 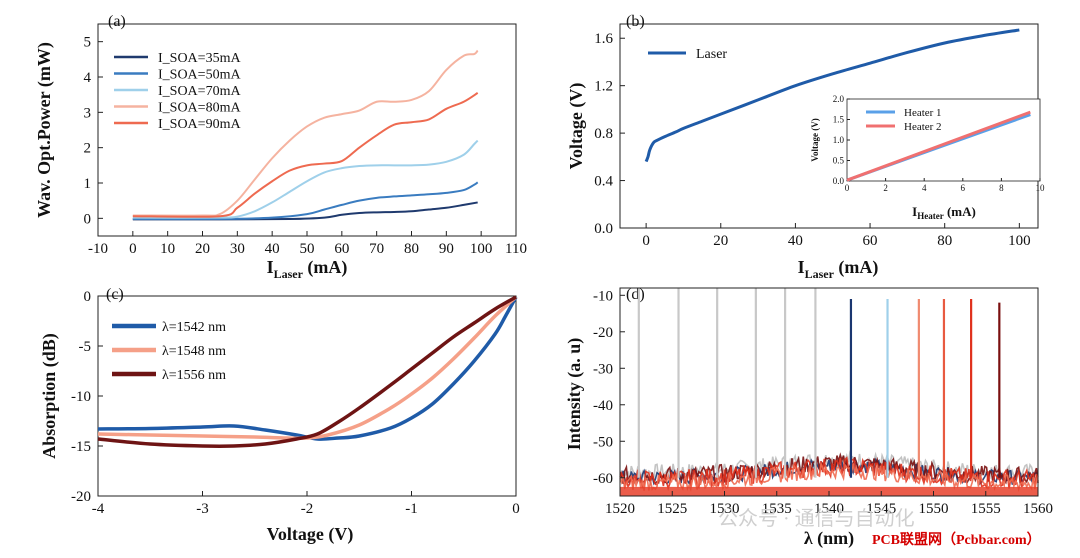 I want to click on panel-b-series-line, so click(x=832, y=95).